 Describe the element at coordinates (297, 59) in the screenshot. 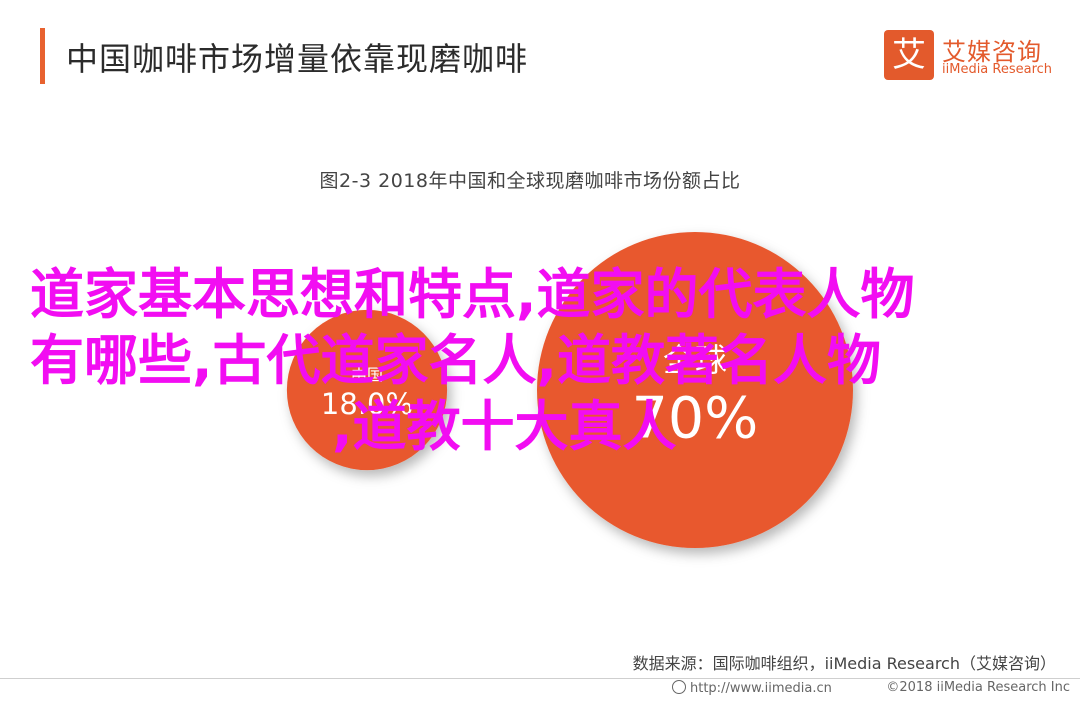

I see `page-title: 中国咖啡市场增量依靠现磨咖啡` at that location.